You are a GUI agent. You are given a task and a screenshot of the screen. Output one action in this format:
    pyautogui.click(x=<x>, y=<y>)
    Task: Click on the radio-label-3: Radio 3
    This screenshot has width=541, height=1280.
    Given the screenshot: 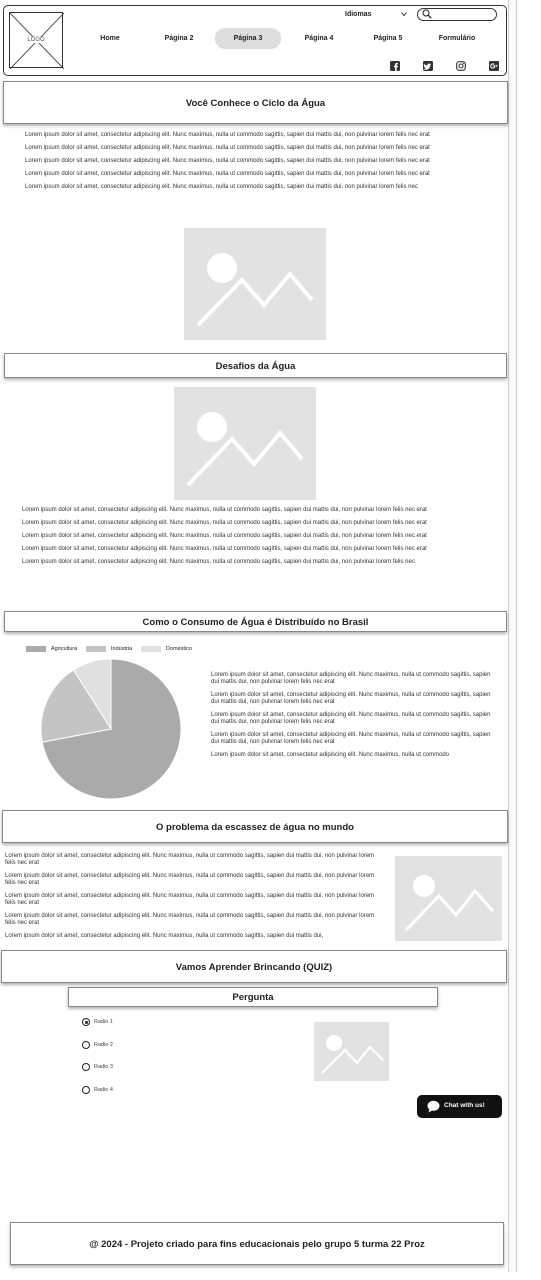 What is the action you would take?
    pyautogui.click(x=103, y=1067)
    